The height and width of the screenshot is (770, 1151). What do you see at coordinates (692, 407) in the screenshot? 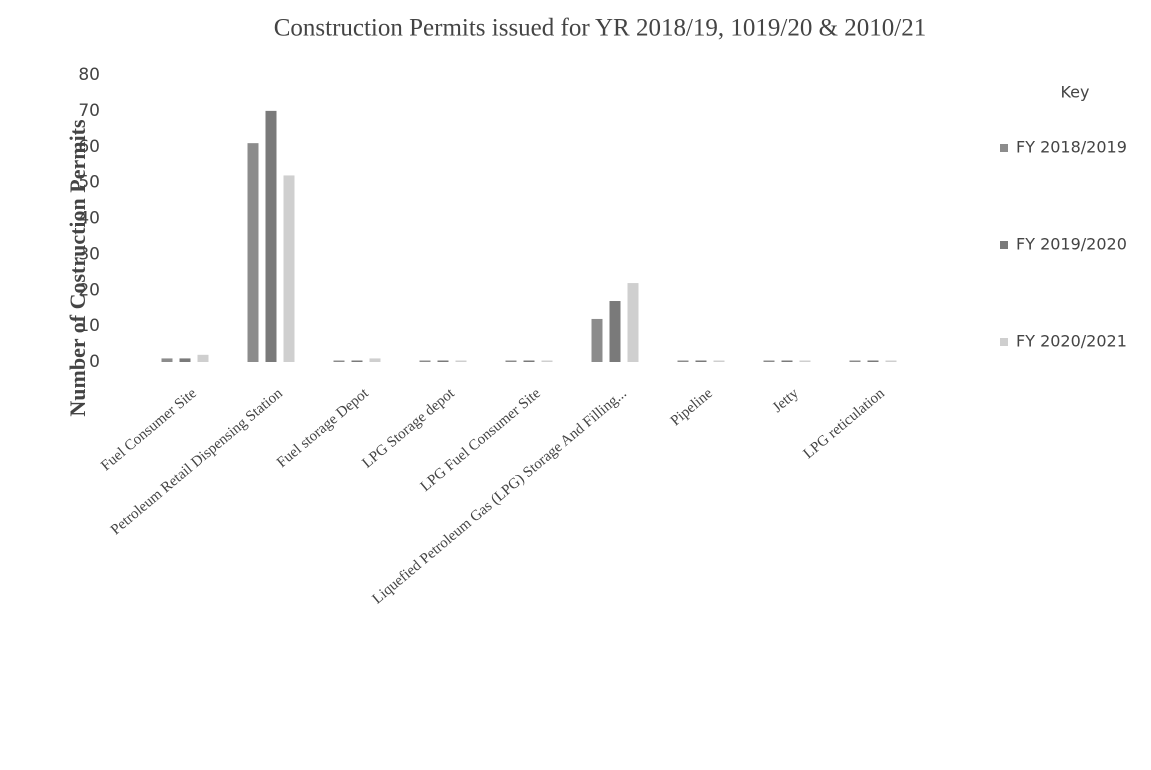
I see `x-tick-label: Pipeline` at bounding box center [692, 407].